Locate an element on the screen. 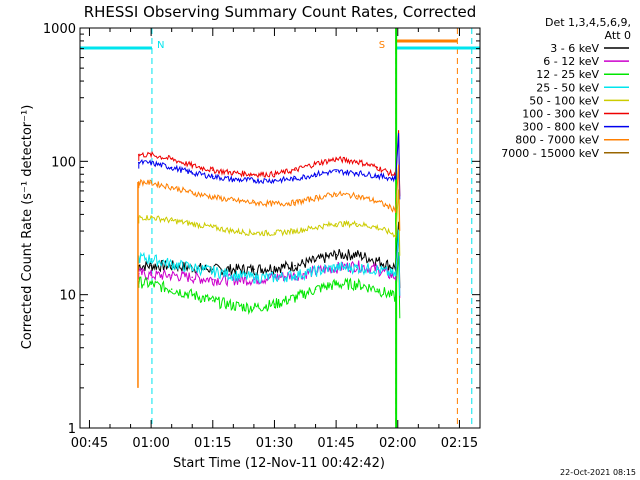 The width and height of the screenshot is (640, 480). x-tick-label: 01:00 is located at coordinates (150, 443).